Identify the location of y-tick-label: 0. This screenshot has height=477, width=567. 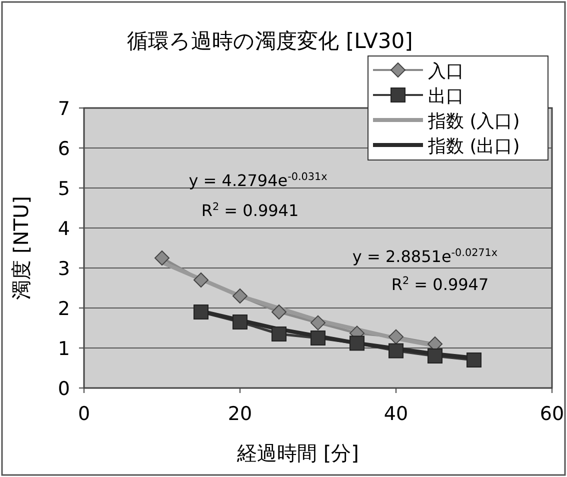
(64, 389).